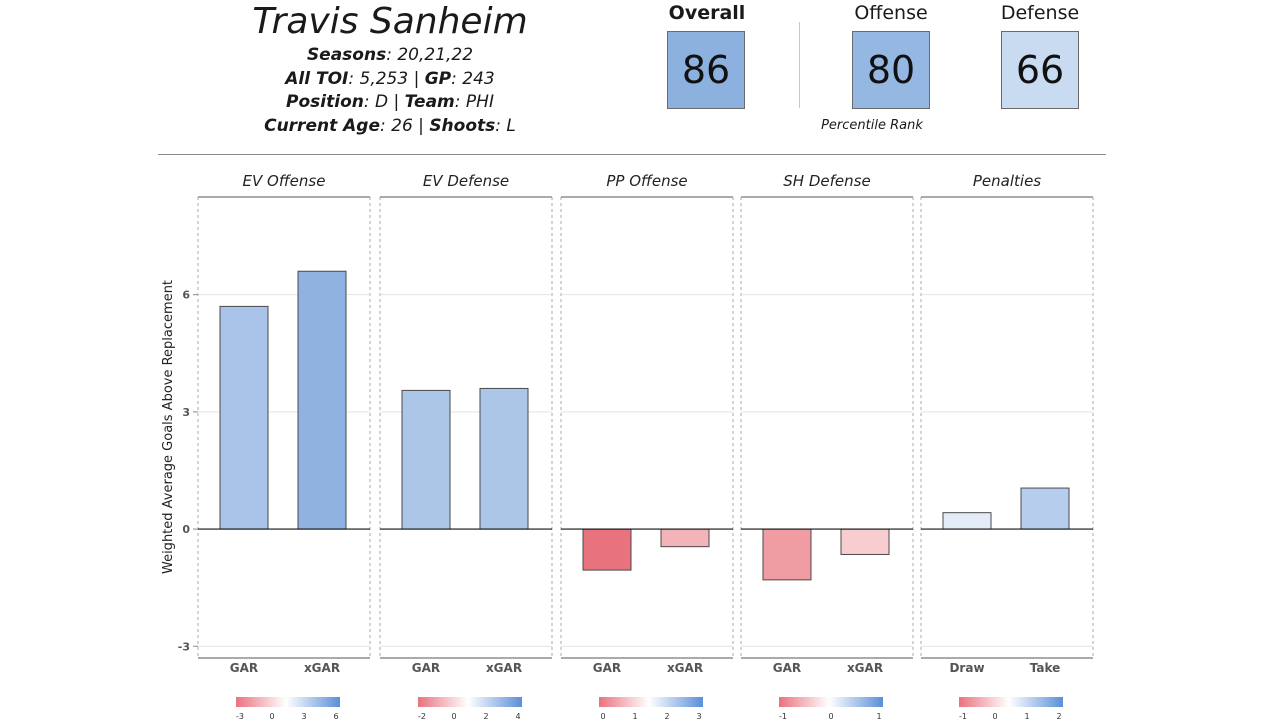 Image resolution: width=1280 pixels, height=720 pixels. Describe the element at coordinates (891, 70) in the screenshot. I see `offense-rating-box: 80` at that location.